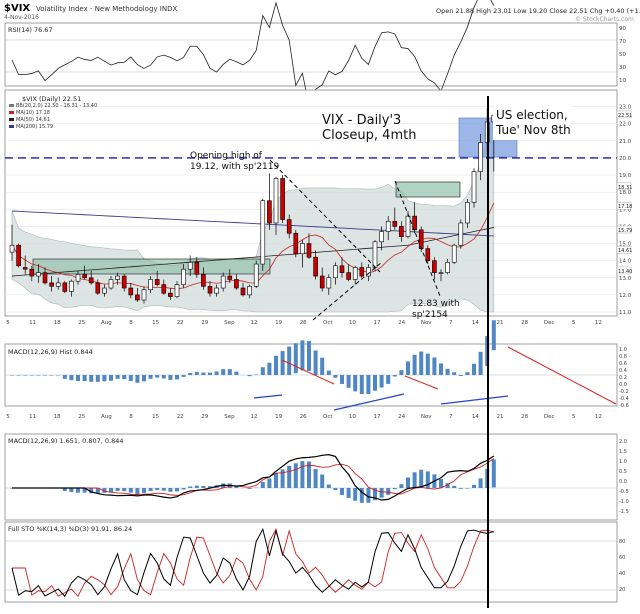  I want to click on hist-tick-label: 0.2, so click(623, 378).